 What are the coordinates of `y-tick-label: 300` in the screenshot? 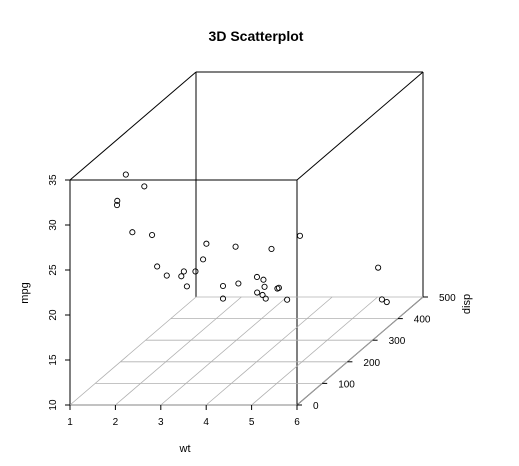 It's located at (397, 341).